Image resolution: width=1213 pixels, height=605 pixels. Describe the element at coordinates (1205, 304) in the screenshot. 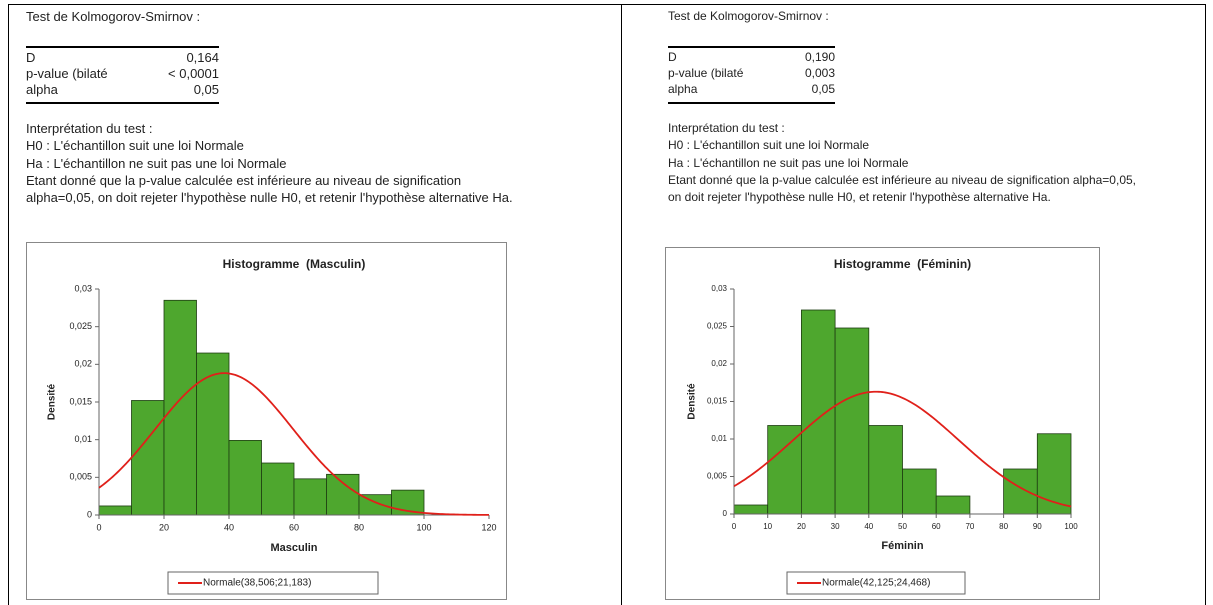

I see `frame-right` at that location.